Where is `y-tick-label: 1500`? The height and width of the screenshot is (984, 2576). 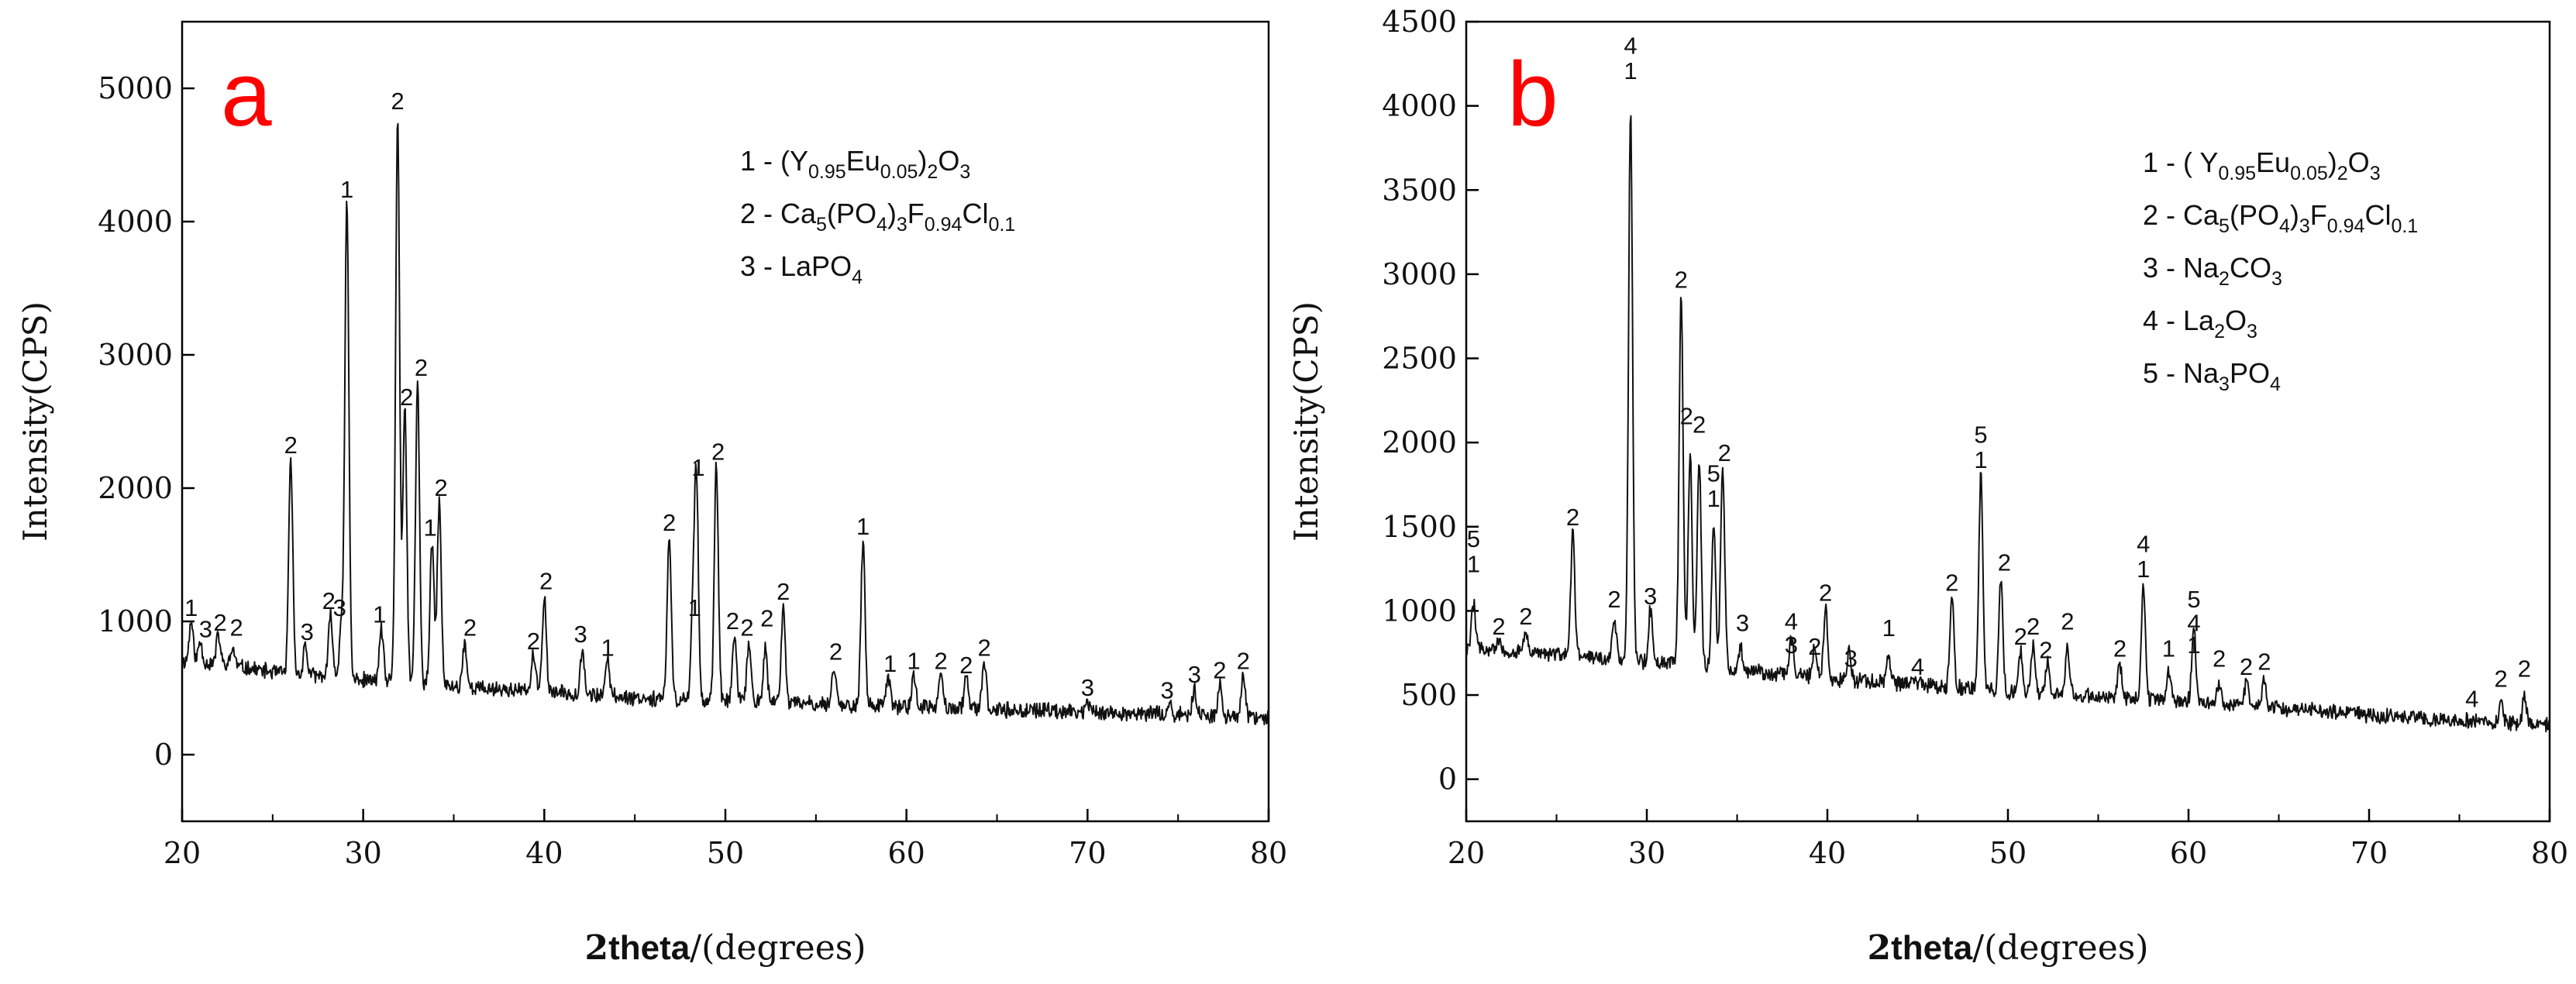 y-tick-label: 1500 is located at coordinates (1419, 527).